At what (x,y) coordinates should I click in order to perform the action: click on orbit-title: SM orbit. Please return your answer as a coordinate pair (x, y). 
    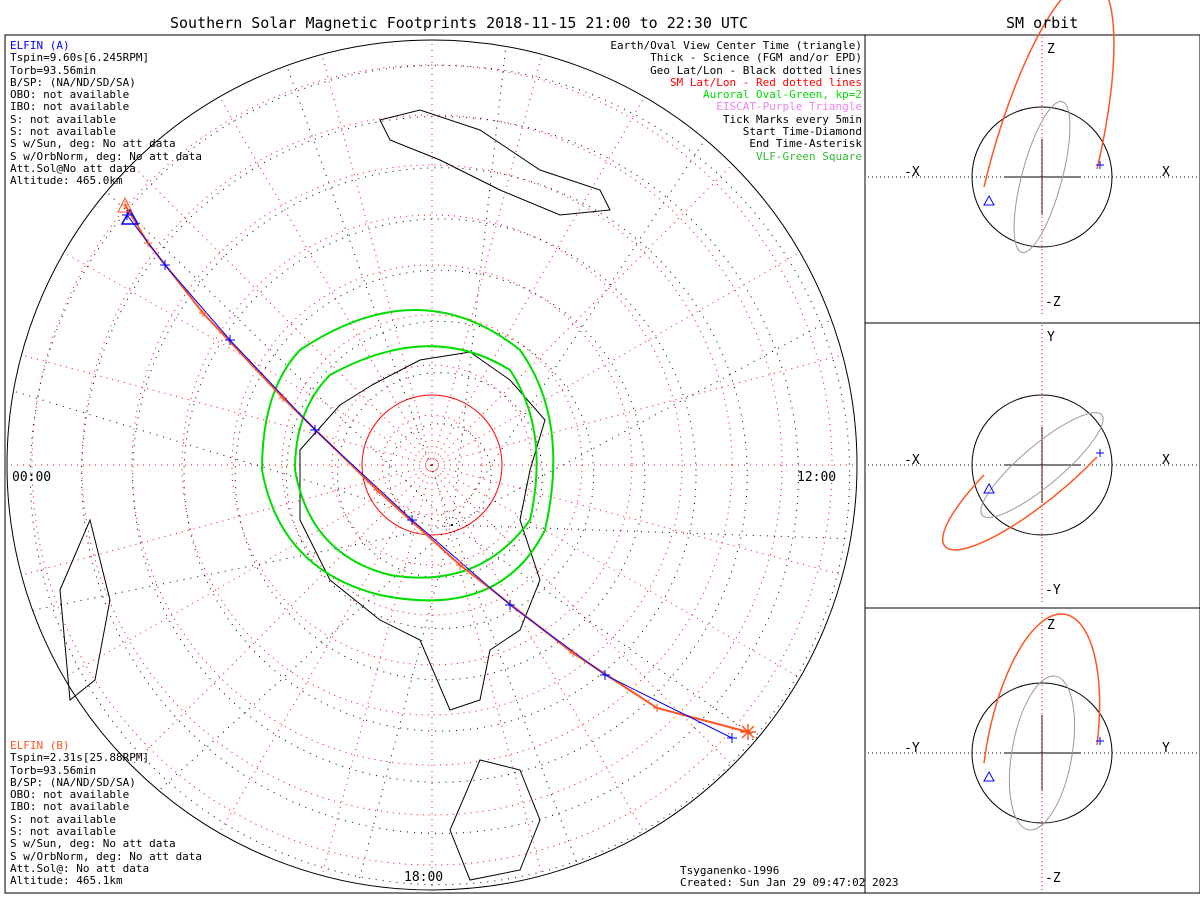
    Looking at the image, I should click on (1042, 23).